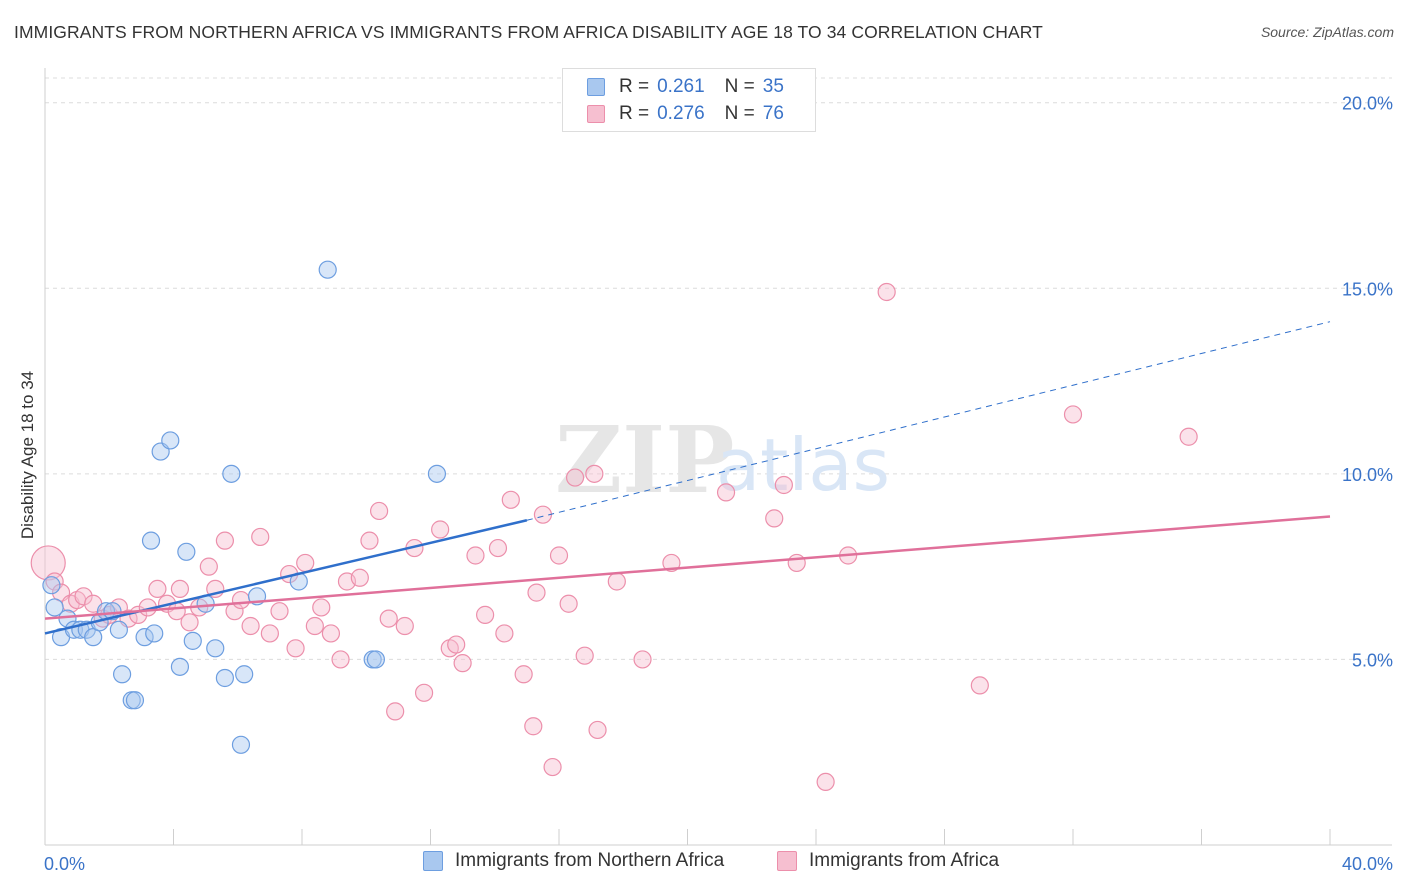 The image size is (1406, 892). I want to click on y-tick-label: 15.0%, so click(1367, 289).